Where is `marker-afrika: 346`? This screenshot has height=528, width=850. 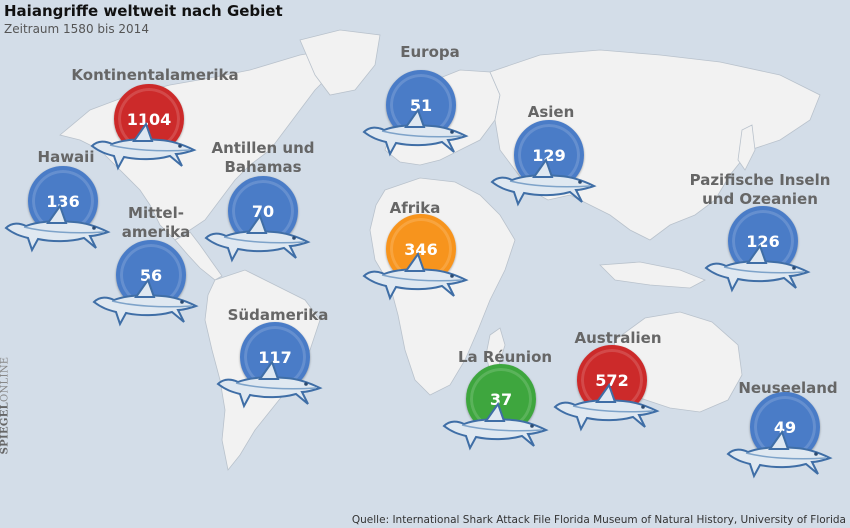 marker-afrika: 346 is located at coordinates (422, 269).